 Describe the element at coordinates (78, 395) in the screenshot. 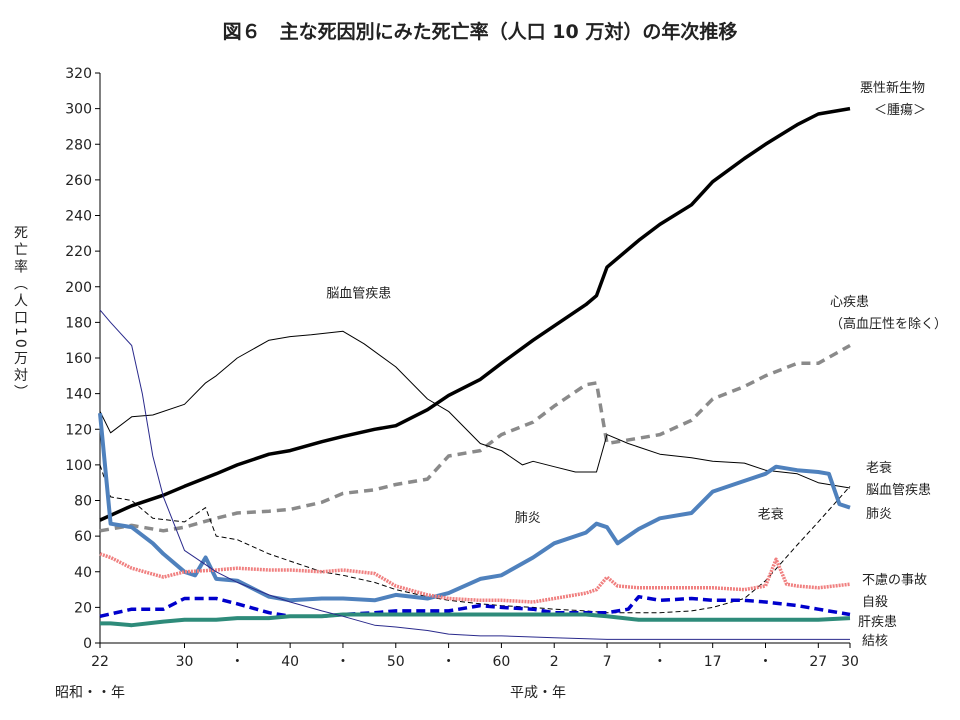

I see `y-tick-label: 140` at that location.